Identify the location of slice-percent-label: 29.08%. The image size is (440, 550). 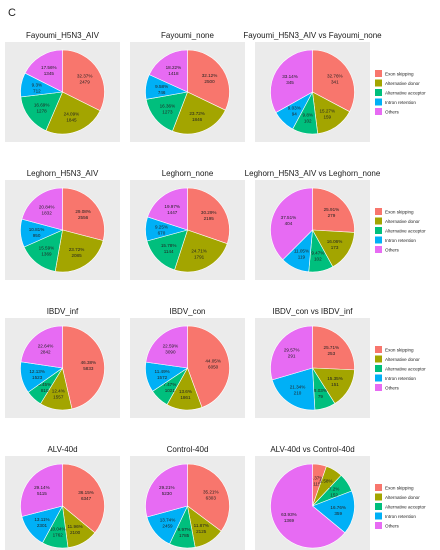
(83, 211).